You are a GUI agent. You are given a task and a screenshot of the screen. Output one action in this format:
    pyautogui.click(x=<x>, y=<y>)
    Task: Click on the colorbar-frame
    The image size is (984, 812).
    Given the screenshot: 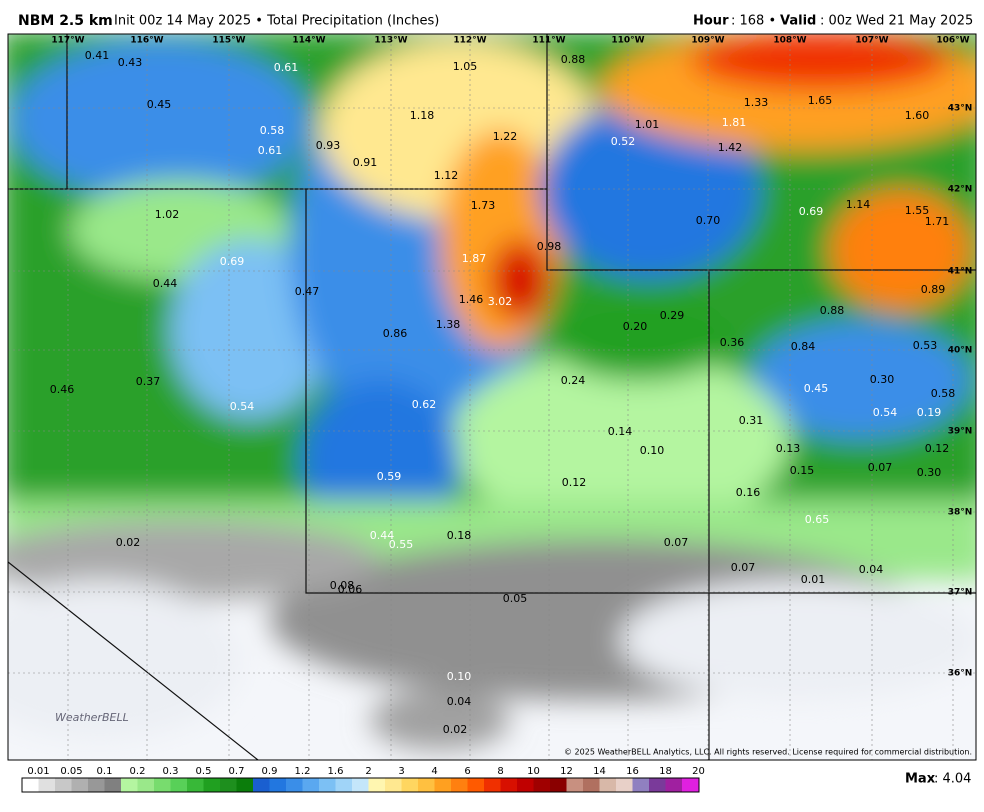 What is the action you would take?
    pyautogui.click(x=360, y=785)
    